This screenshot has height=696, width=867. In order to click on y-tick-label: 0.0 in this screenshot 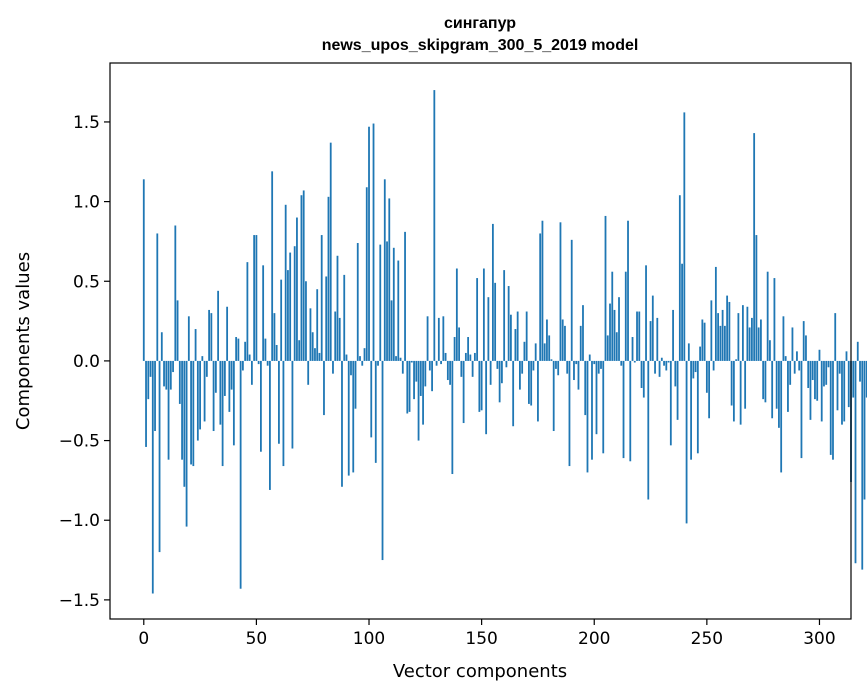, I will do `click(86, 362)`.